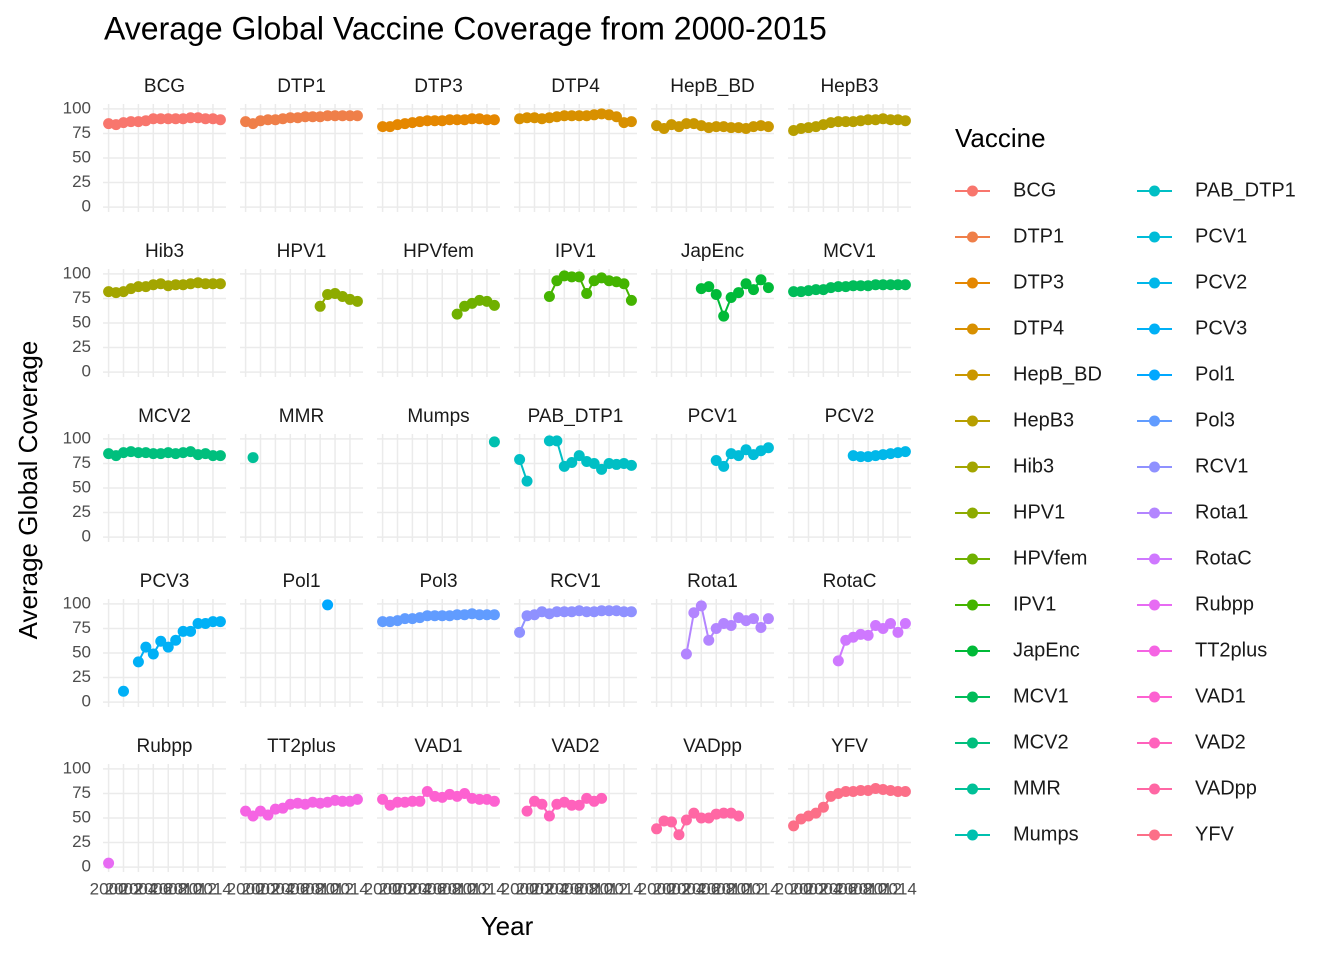 Image resolution: width=1344 pixels, height=965 pixels. What do you see at coordinates (28, 490) in the screenshot?
I see `y-axis-label: Average Global Coverage` at bounding box center [28, 490].